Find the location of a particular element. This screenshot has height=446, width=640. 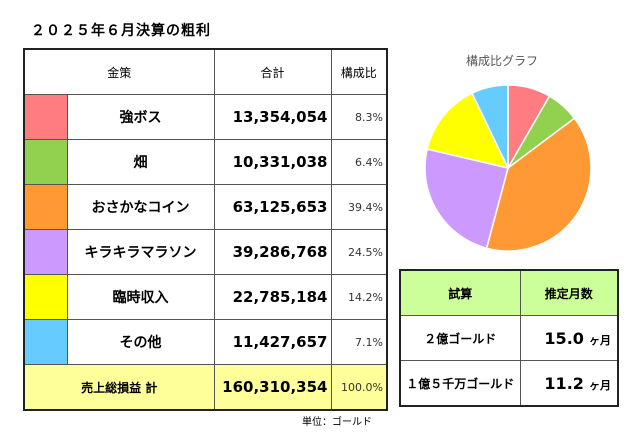

source-total: 39,286,768 is located at coordinates (272, 252).